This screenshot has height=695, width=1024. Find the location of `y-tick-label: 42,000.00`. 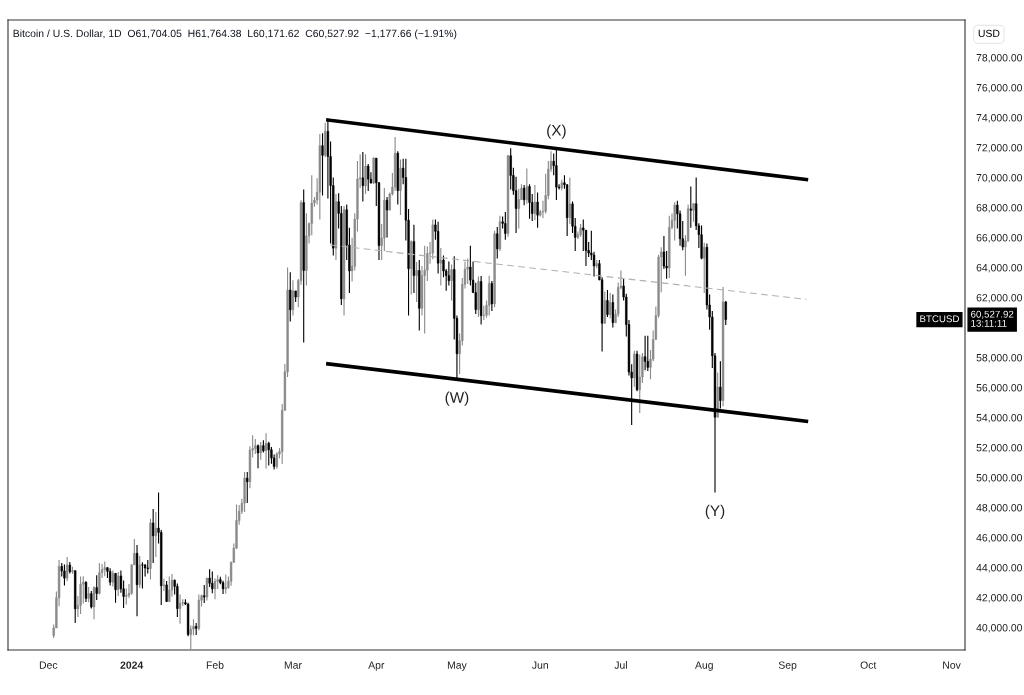

y-tick-label: 42,000.00 is located at coordinates (999, 598).